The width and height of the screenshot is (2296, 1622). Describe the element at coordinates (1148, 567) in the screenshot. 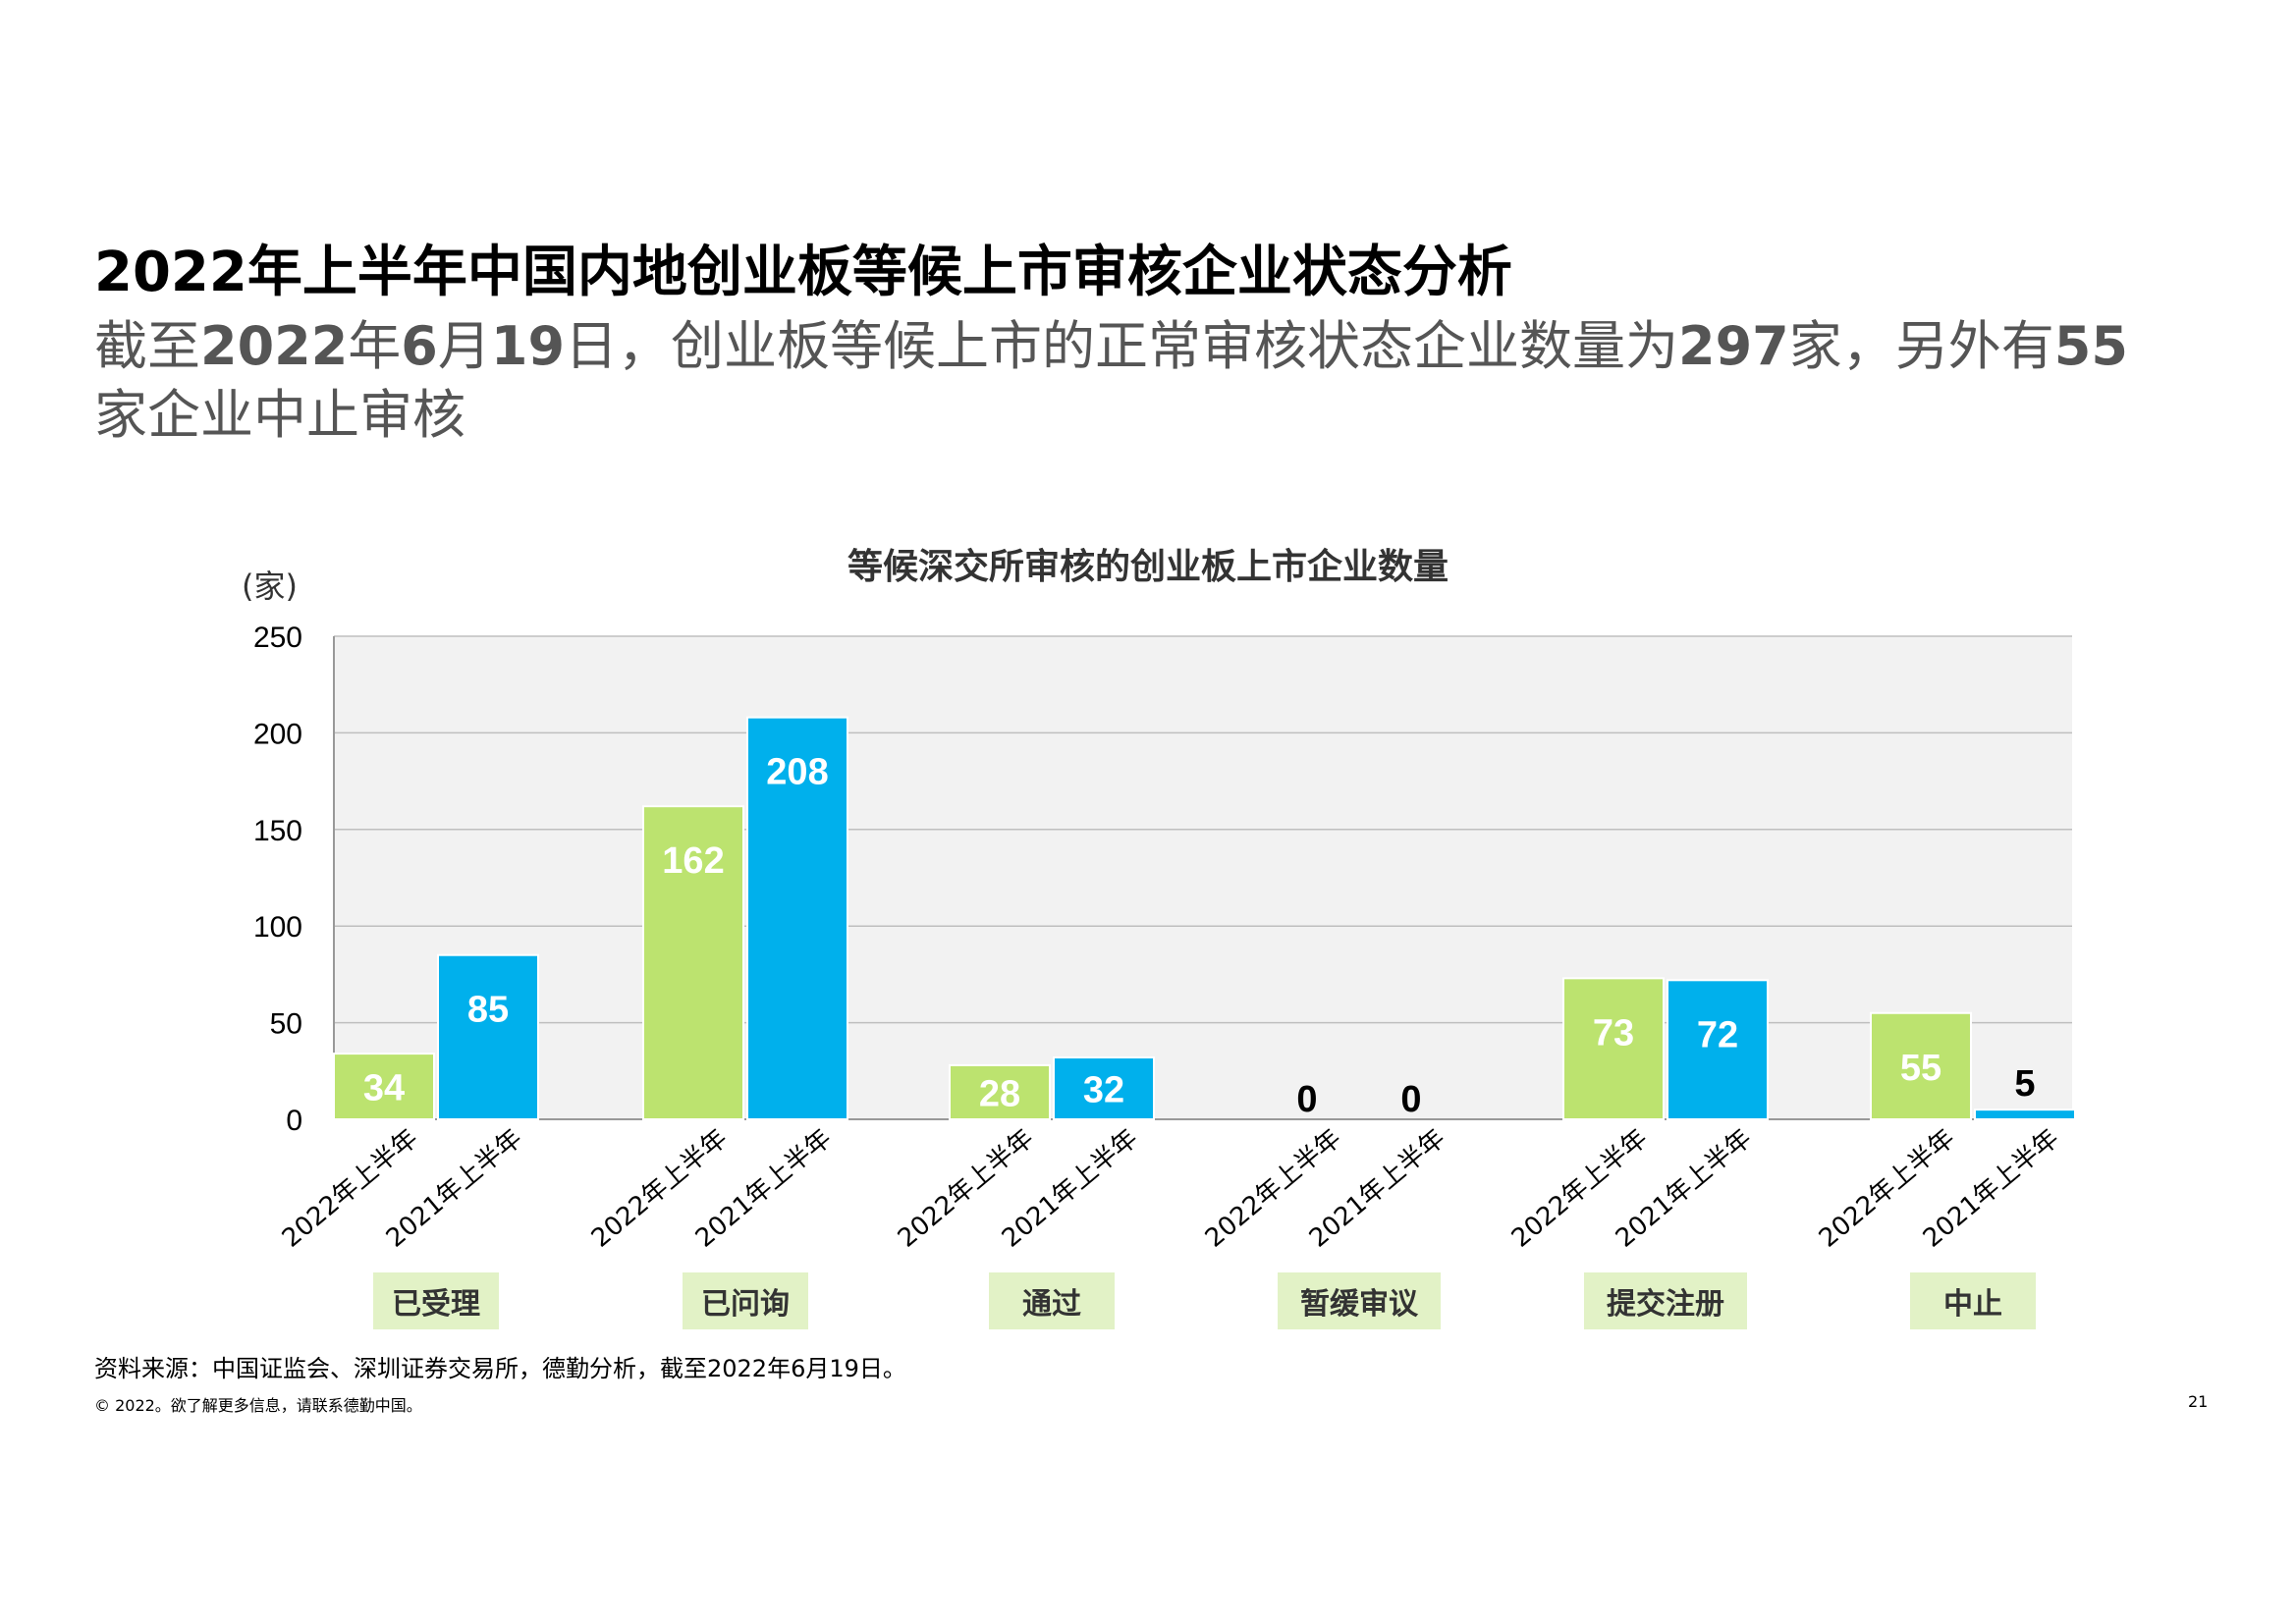

I see `chart-title: 等候深交所审核的创业板上市企业数量` at that location.